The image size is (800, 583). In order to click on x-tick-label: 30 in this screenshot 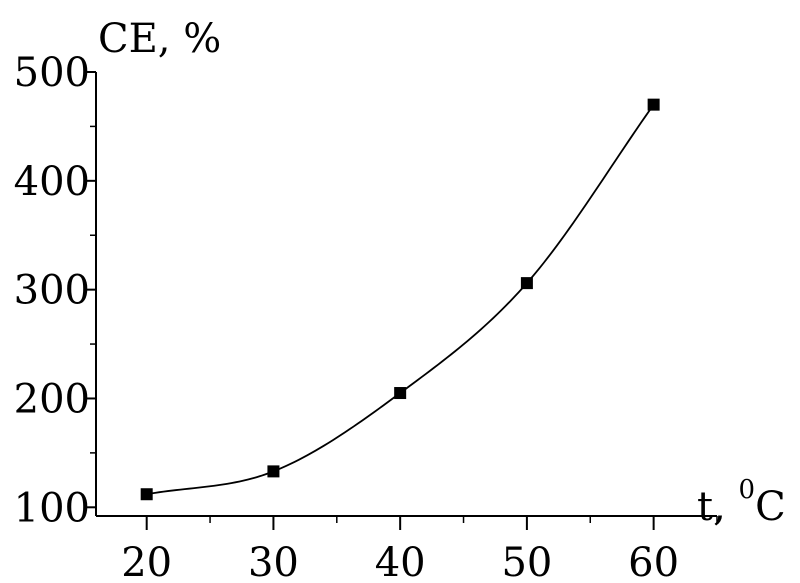, I will do `click(273, 561)`.